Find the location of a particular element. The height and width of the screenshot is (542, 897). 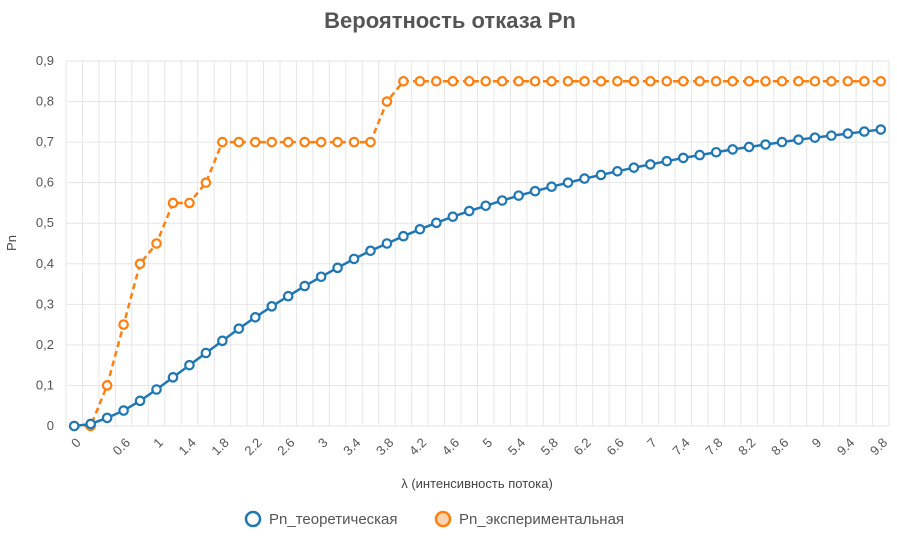

x-tick-label: 3 is located at coordinates (323, 443).